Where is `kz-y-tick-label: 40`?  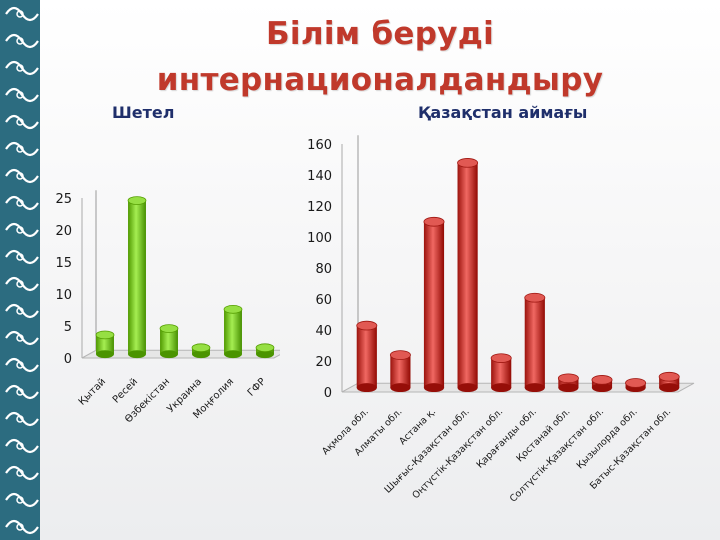
kz-y-tick-label: 40 is located at coordinates (323, 331).